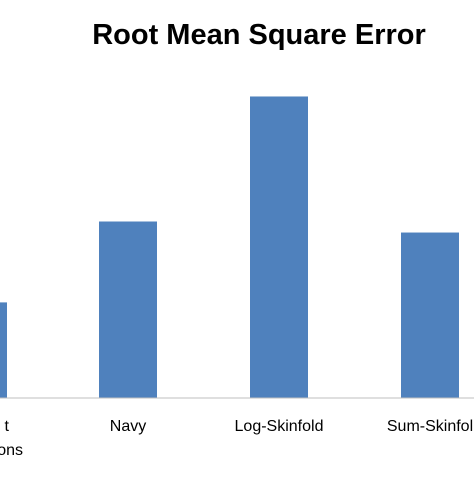  I want to click on x-tick-labels: t ons Navy Log-Skinfold Sum-Skinfol, so click(236, 438).